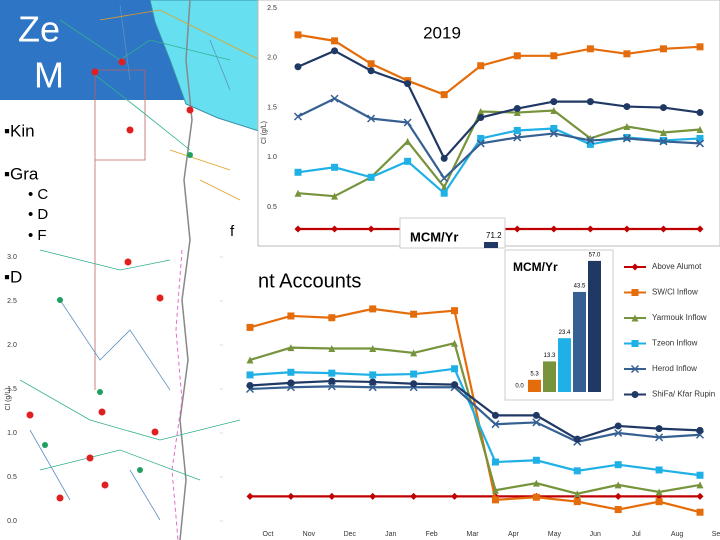  What do you see at coordinates (677, 266) in the screenshot?
I see `legend-label: Above Alumot` at bounding box center [677, 266].